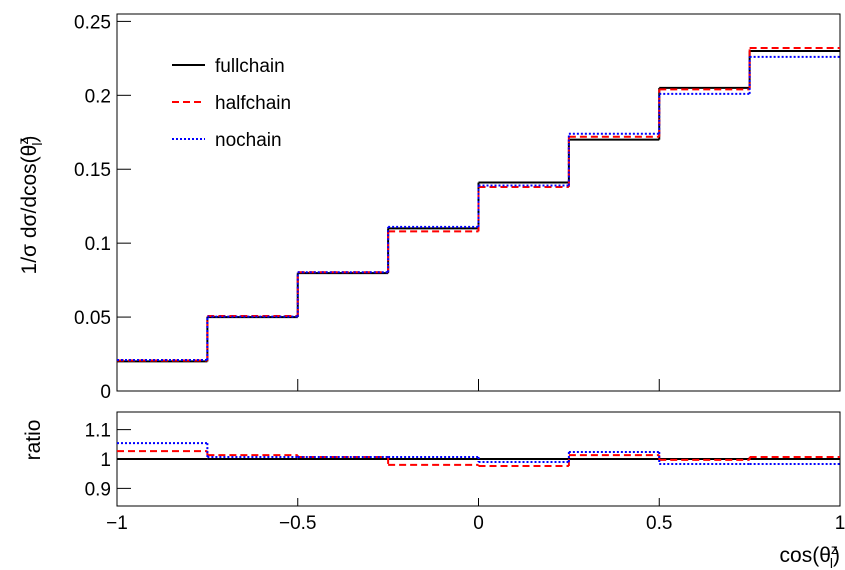 Image resolution: width=845 pixels, height=570 pixels. What do you see at coordinates (478, 523) in the screenshot?
I see `x-tick-label: 0` at bounding box center [478, 523].